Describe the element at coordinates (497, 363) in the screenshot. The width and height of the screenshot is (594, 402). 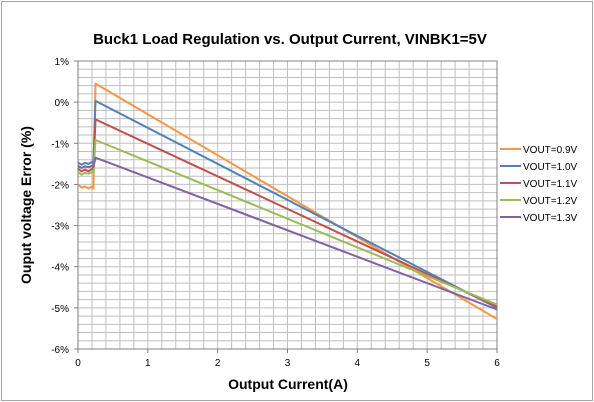
I see `x-tick-label: 6` at that location.